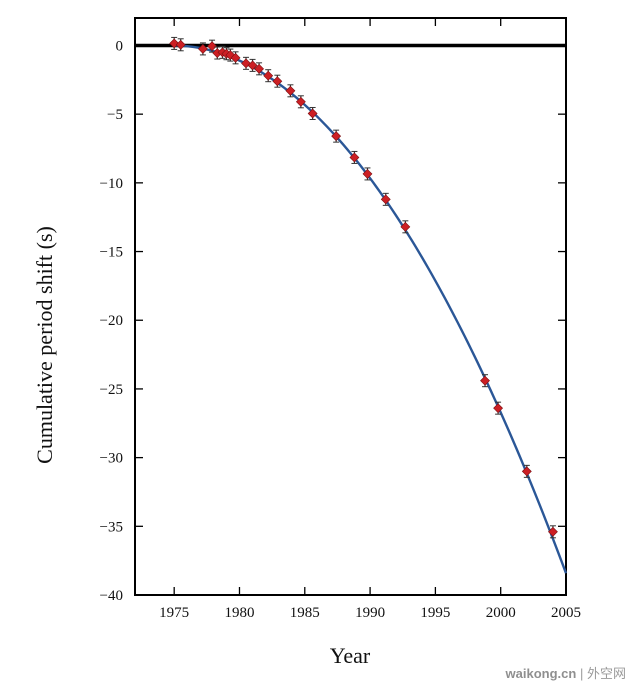 Image resolution: width=640 pixels, height=688 pixels. I want to click on y-tick-label: −10, so click(111, 184).